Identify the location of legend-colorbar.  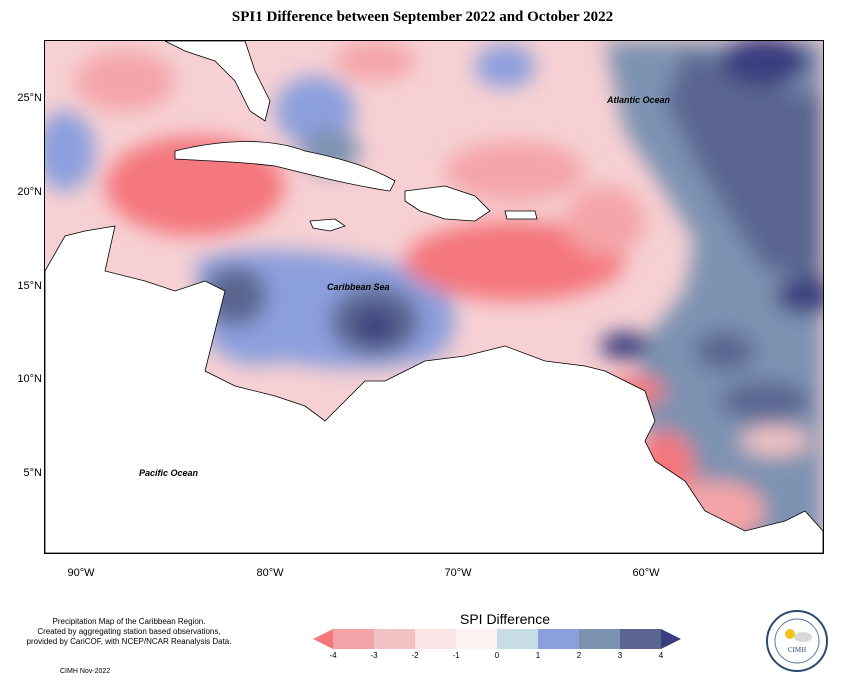
(497, 639).